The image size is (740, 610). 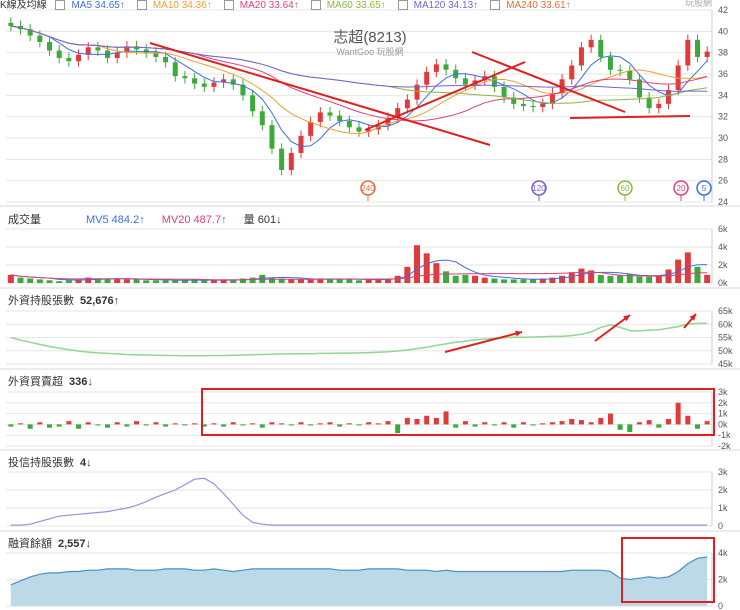 I want to click on site-logo-text: 玩股網, so click(x=698, y=4).